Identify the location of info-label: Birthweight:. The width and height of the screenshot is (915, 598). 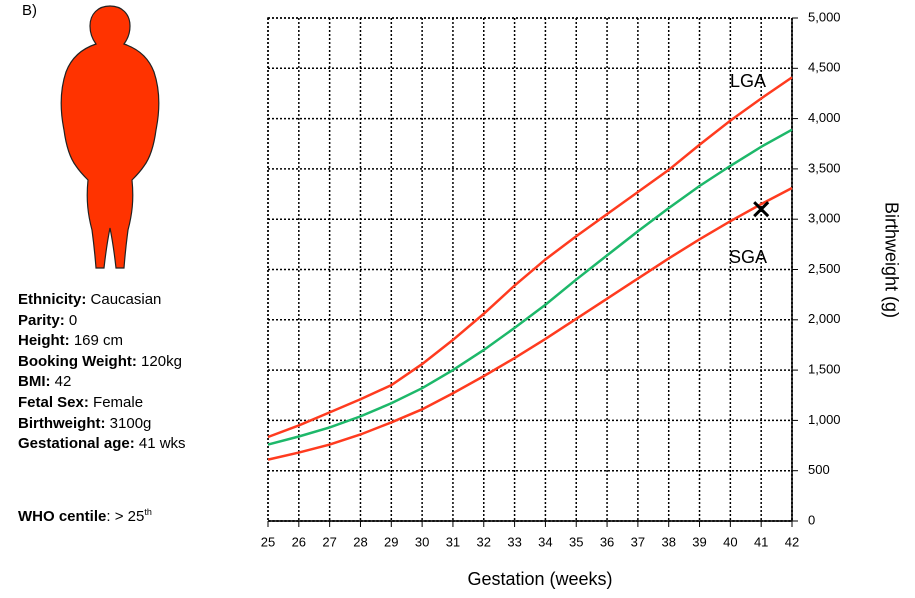
(62, 423).